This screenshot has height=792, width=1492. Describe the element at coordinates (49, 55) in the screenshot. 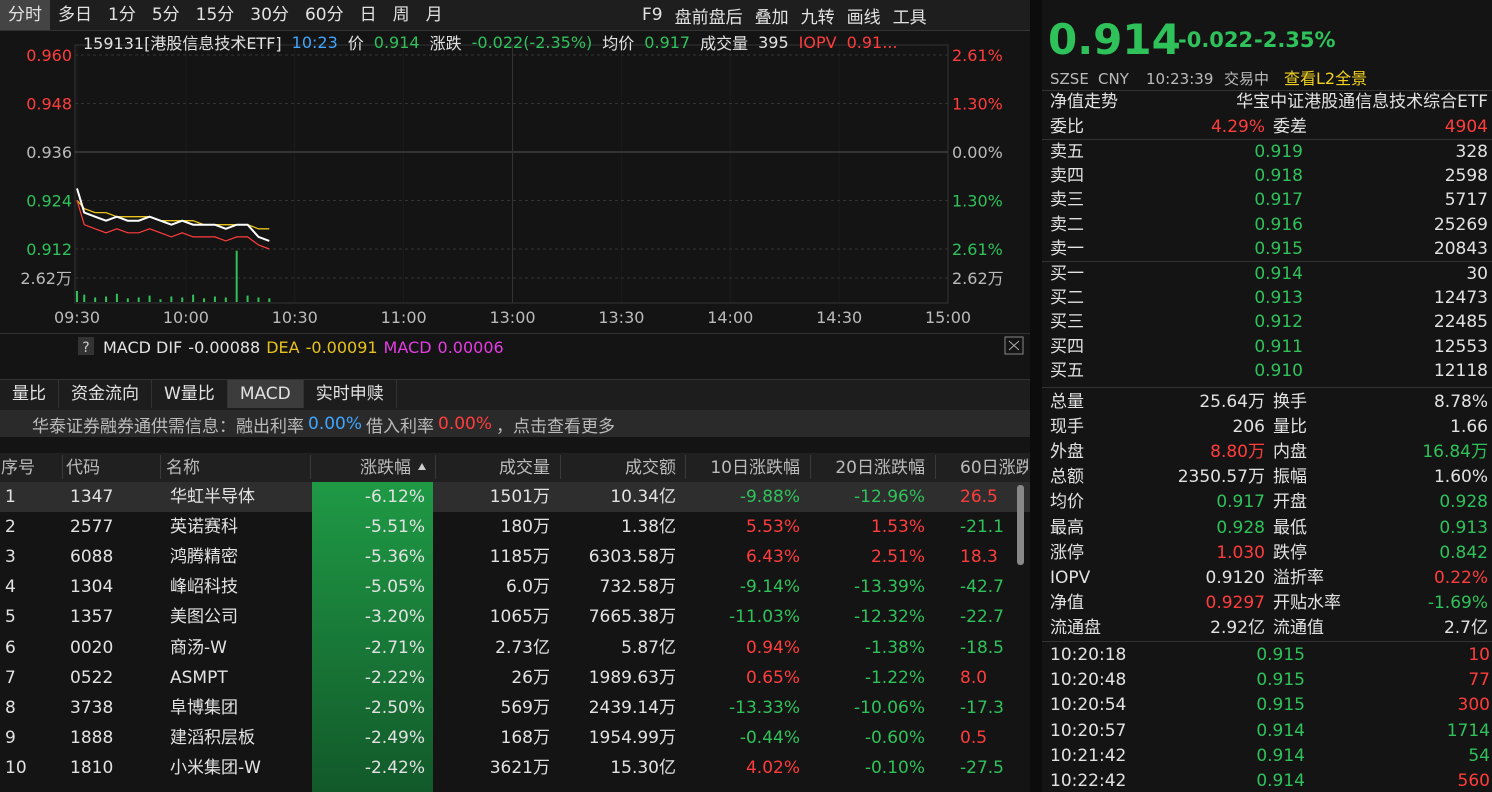

I see `y-tick-label: 0.960` at that location.